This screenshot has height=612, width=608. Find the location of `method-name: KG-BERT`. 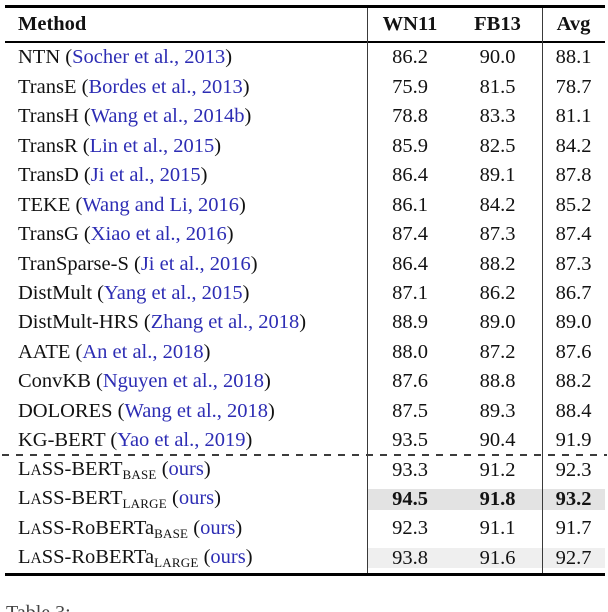

method-name: KG-BERT is located at coordinates (62, 440).